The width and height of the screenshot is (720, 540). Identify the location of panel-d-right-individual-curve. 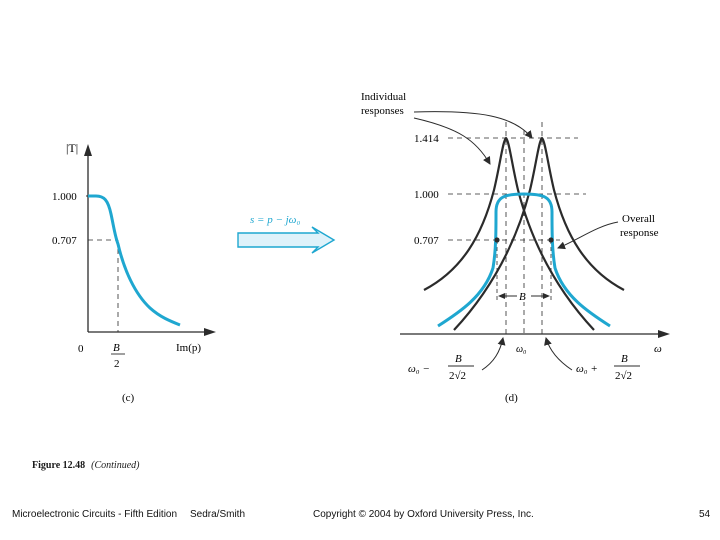
(539, 233).